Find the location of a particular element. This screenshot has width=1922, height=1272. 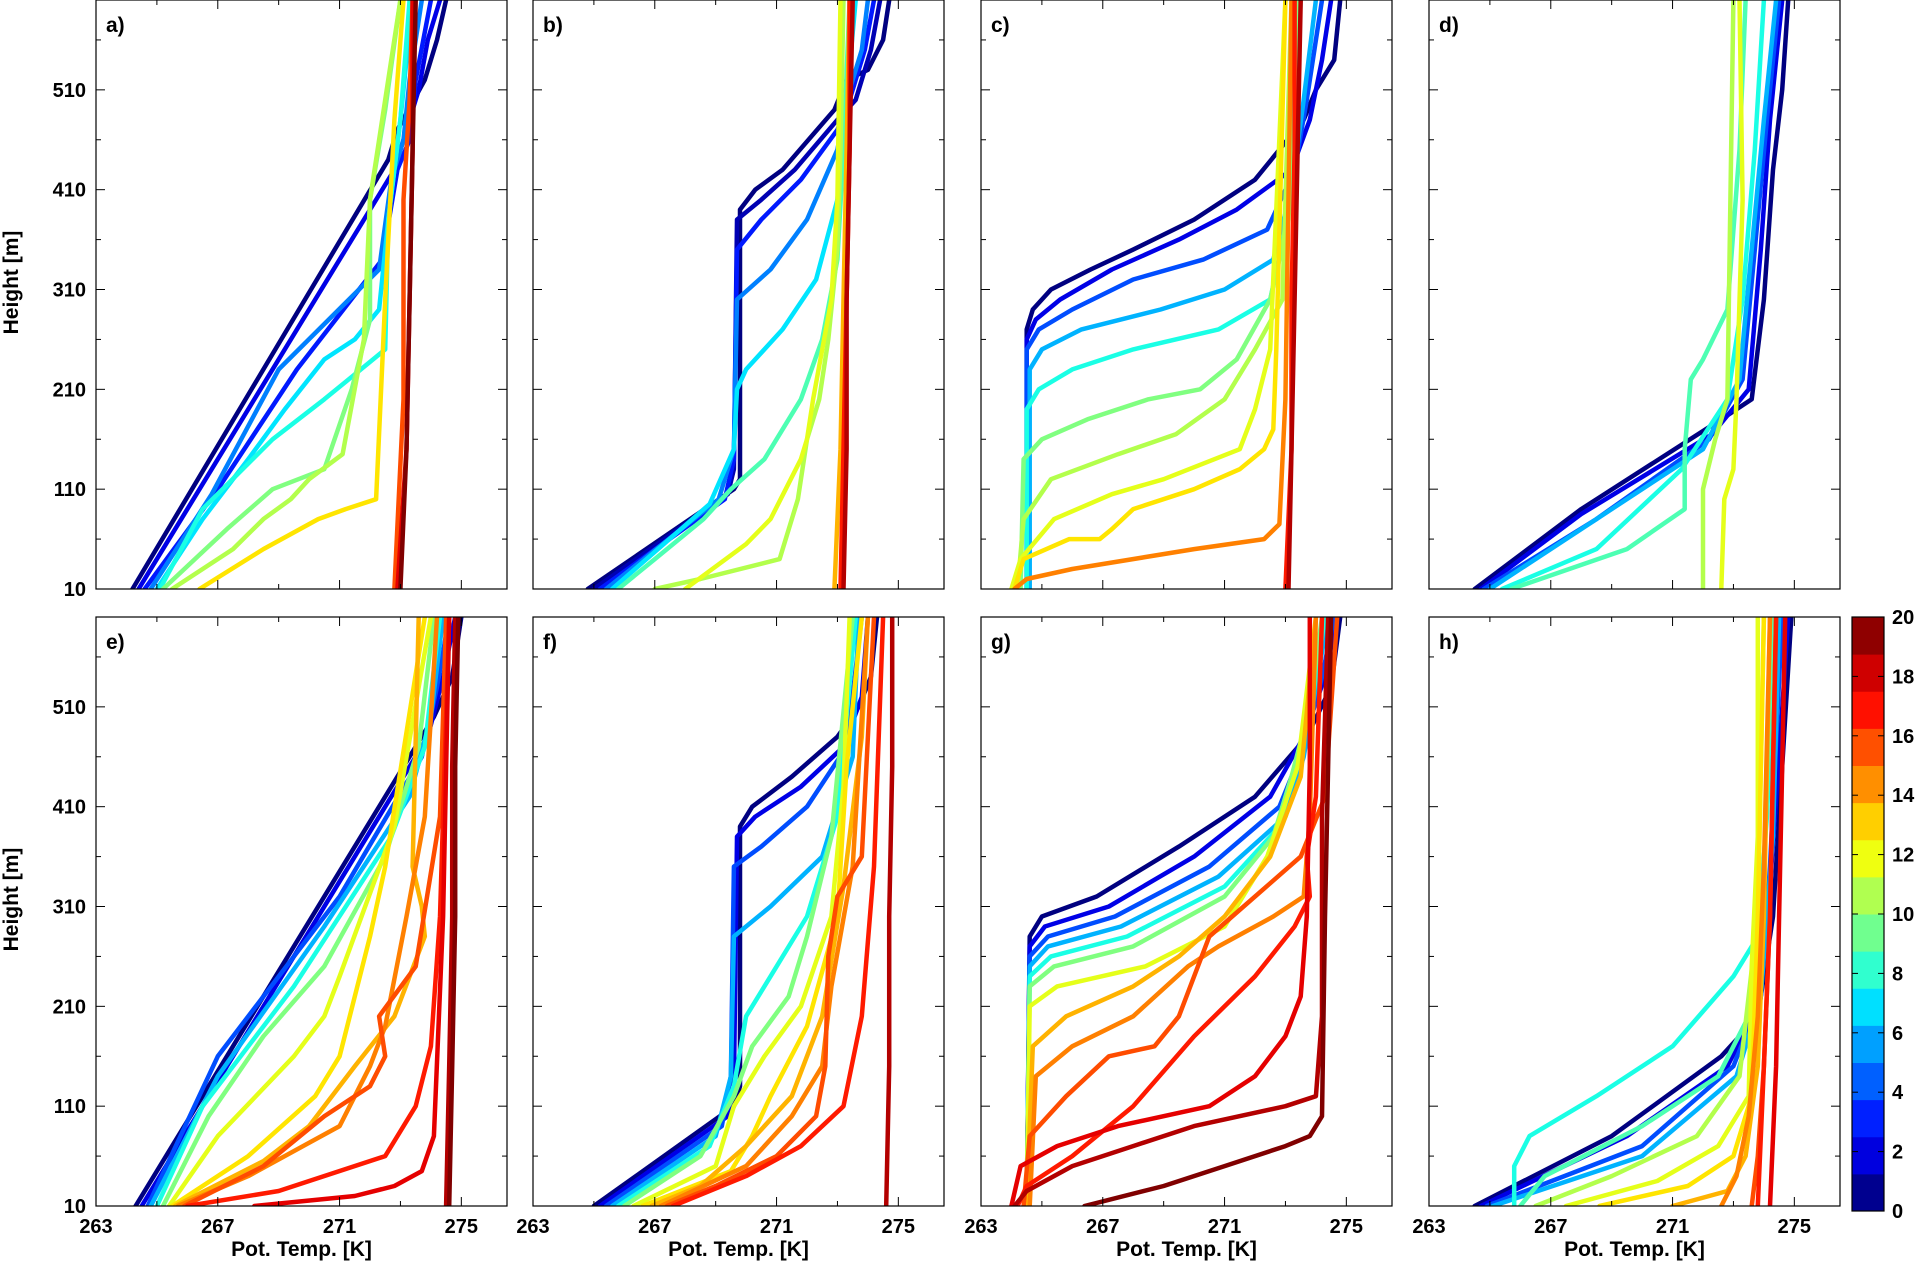

colorbar-tick-label: 10 is located at coordinates (1903, 915).